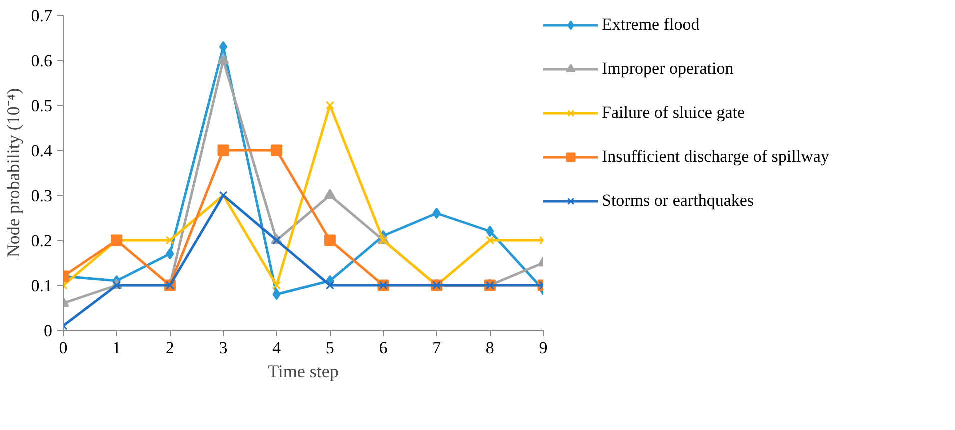 Image resolution: width=955 pixels, height=430 pixels. What do you see at coordinates (277, 348) in the screenshot?
I see `x-tick-label: 4` at bounding box center [277, 348].